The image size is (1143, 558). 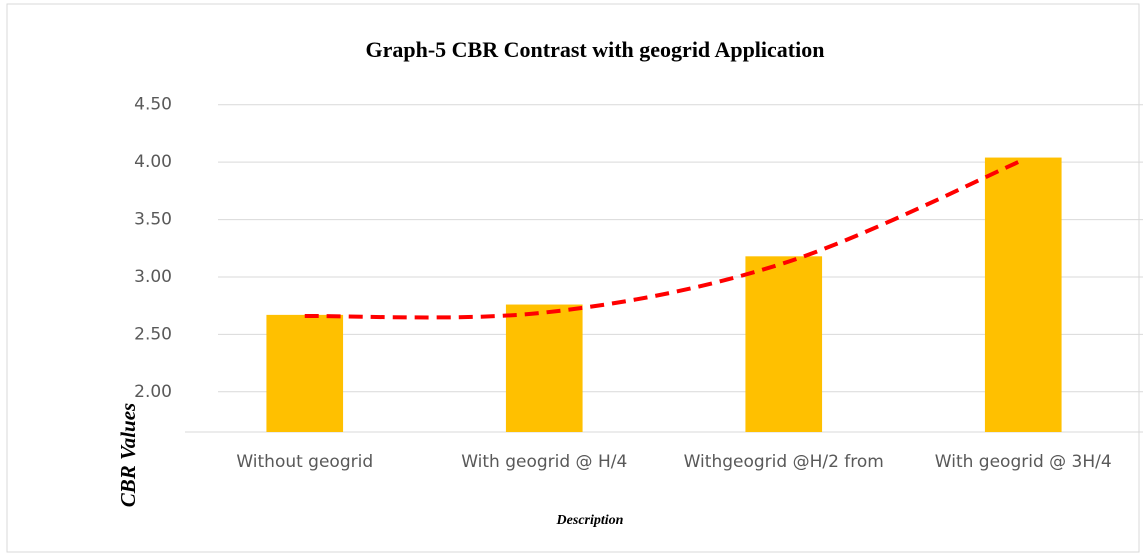 I want to click on y-tick-label: 2.50, so click(x=153, y=334).